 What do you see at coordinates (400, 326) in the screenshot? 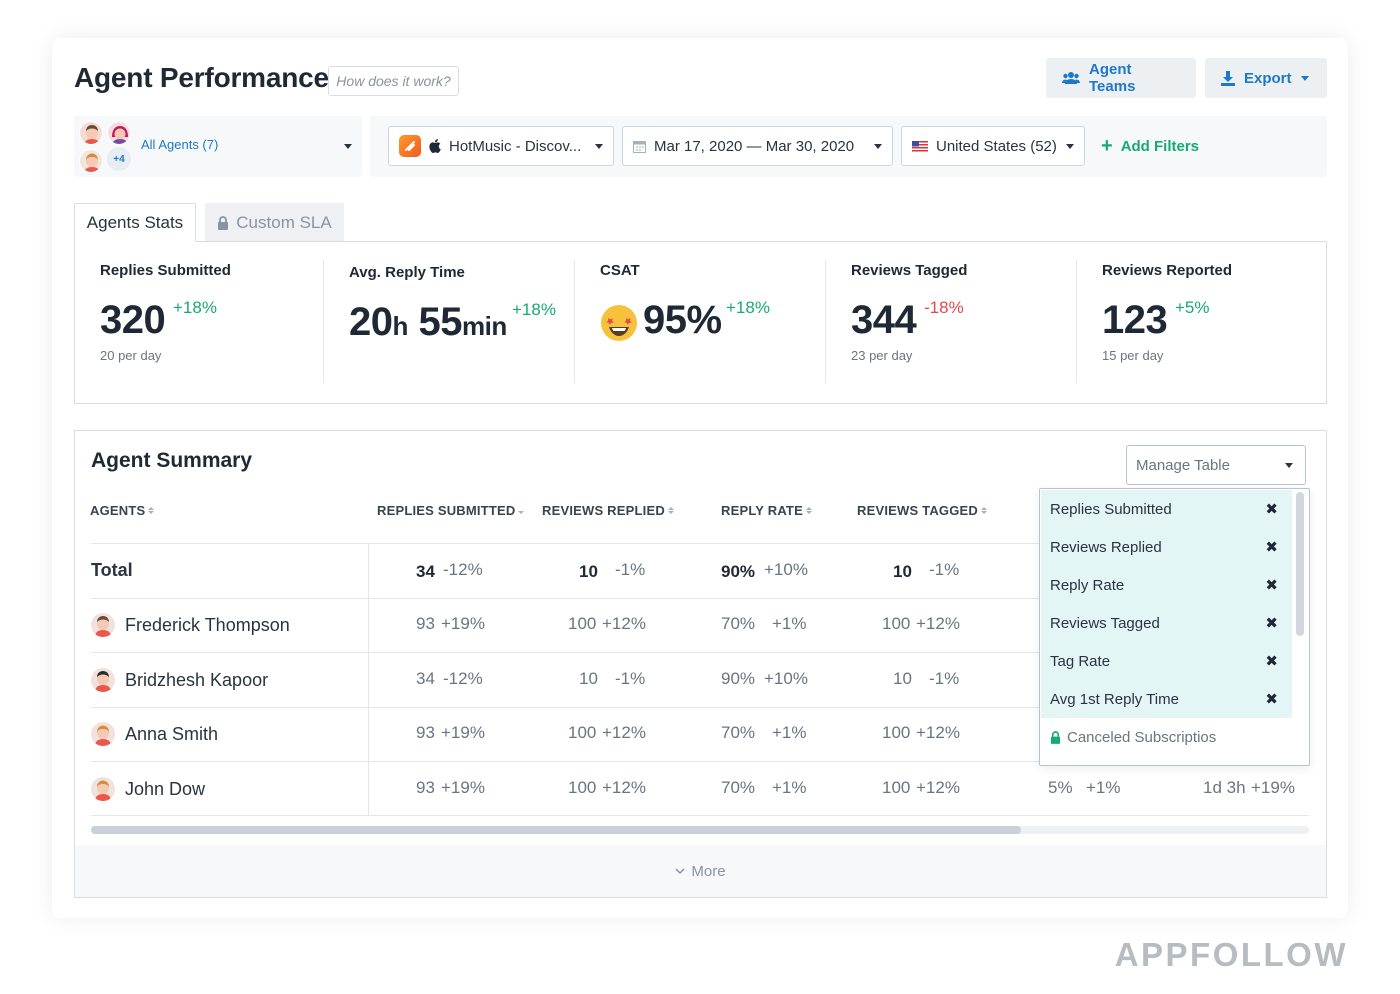
I see `hours-unit: h` at bounding box center [400, 326].